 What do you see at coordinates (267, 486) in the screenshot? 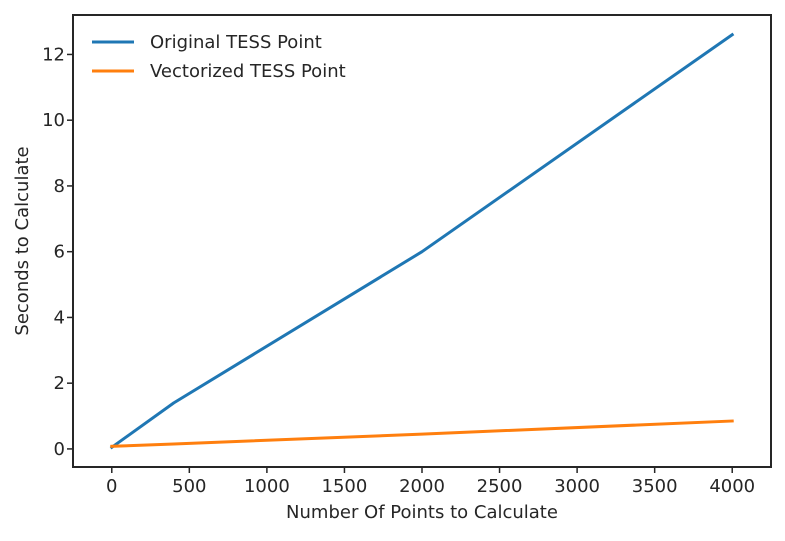
I see `x-tick-label: 1000` at bounding box center [267, 486].